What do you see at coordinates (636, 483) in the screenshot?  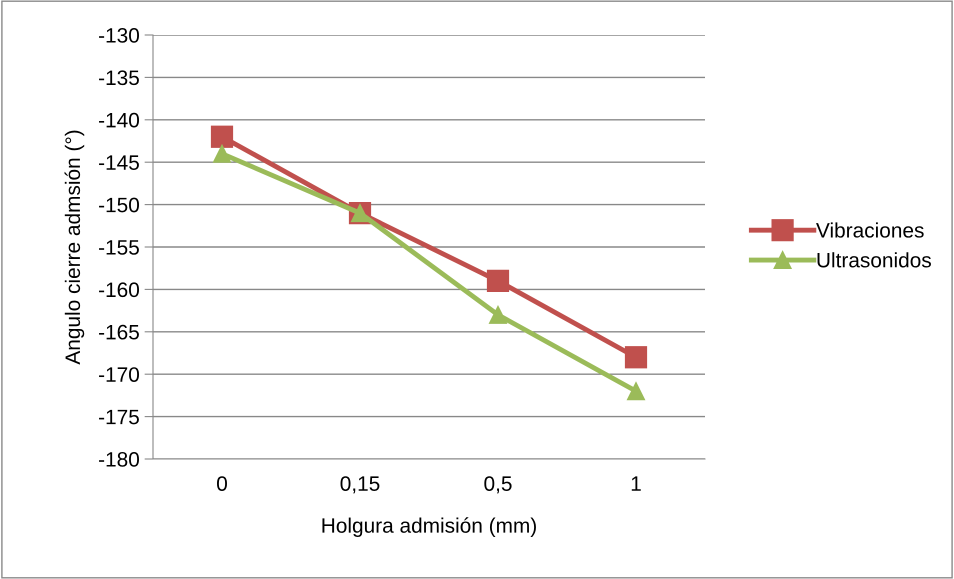 I see `x-tick-label: 1` at bounding box center [636, 483].